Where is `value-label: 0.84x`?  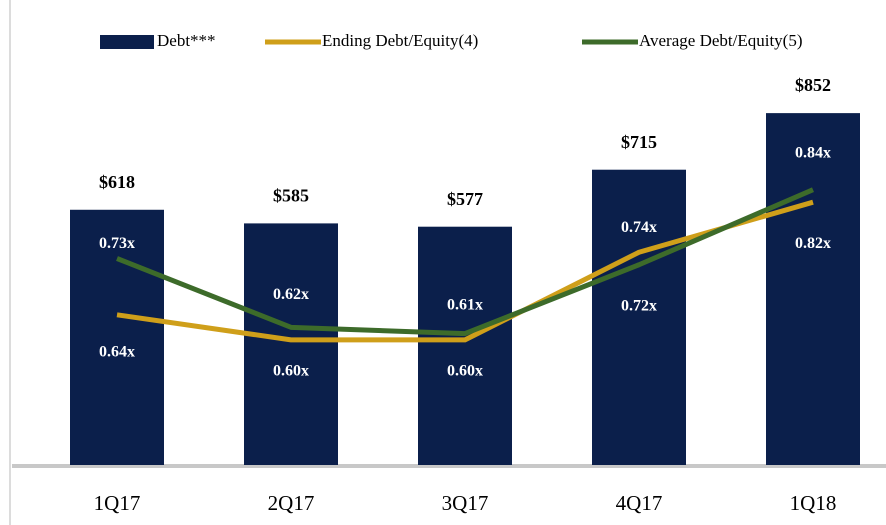
value-label: 0.84x is located at coordinates (813, 152).